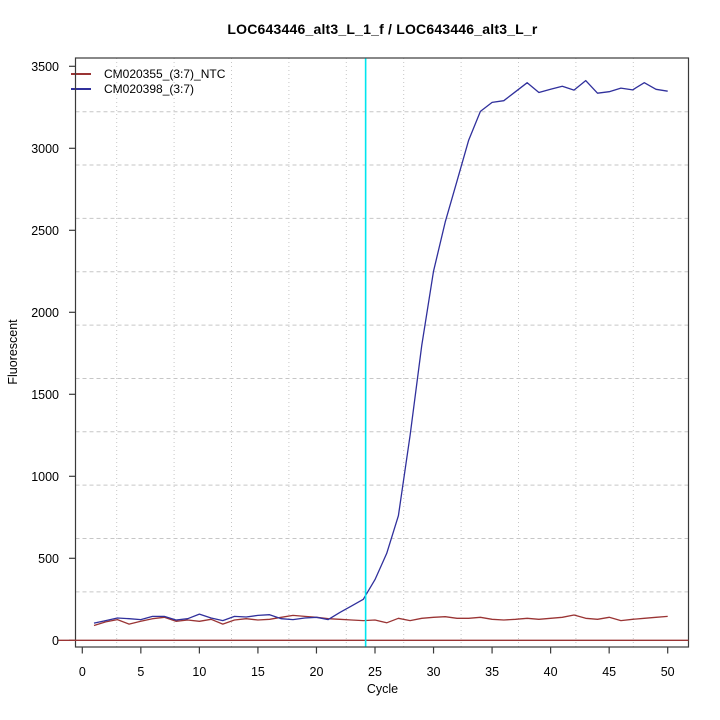 The height and width of the screenshot is (720, 720). Describe the element at coordinates (45, 313) in the screenshot. I see `y-tick-label: 2000` at that location.